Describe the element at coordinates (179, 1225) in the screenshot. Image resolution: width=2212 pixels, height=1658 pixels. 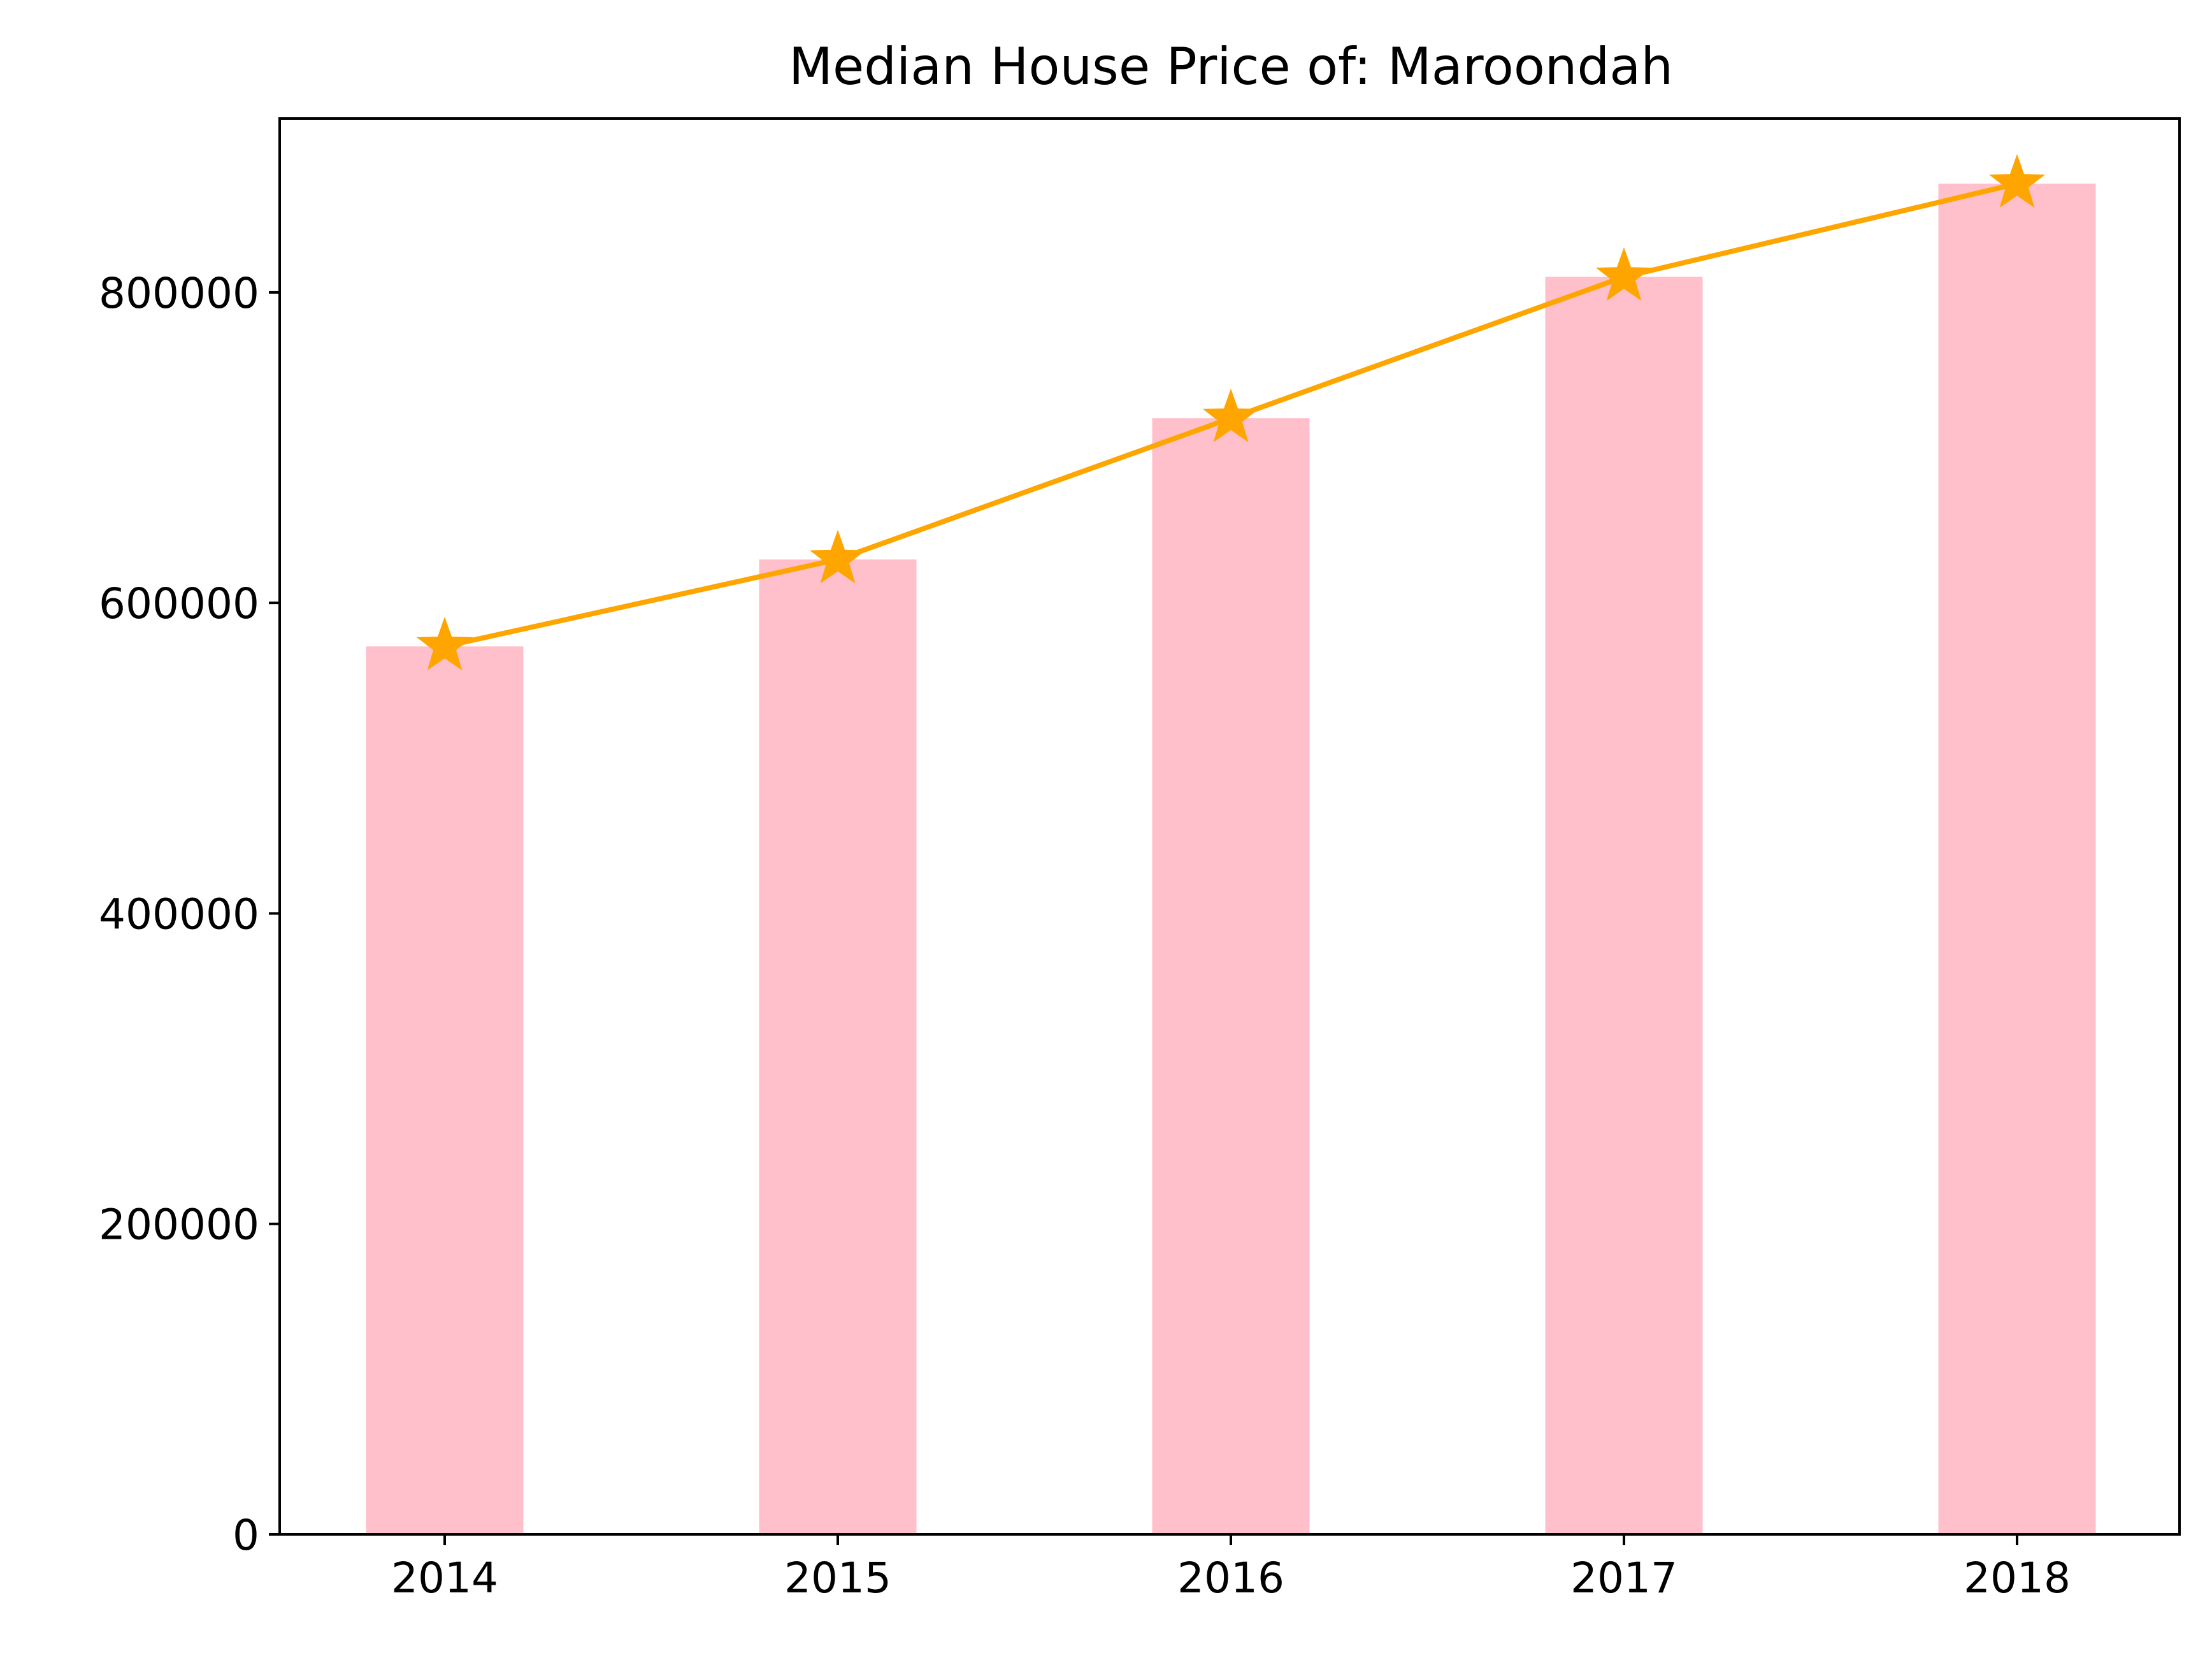
I see `y-tick-label-200000: 200000` at that location.